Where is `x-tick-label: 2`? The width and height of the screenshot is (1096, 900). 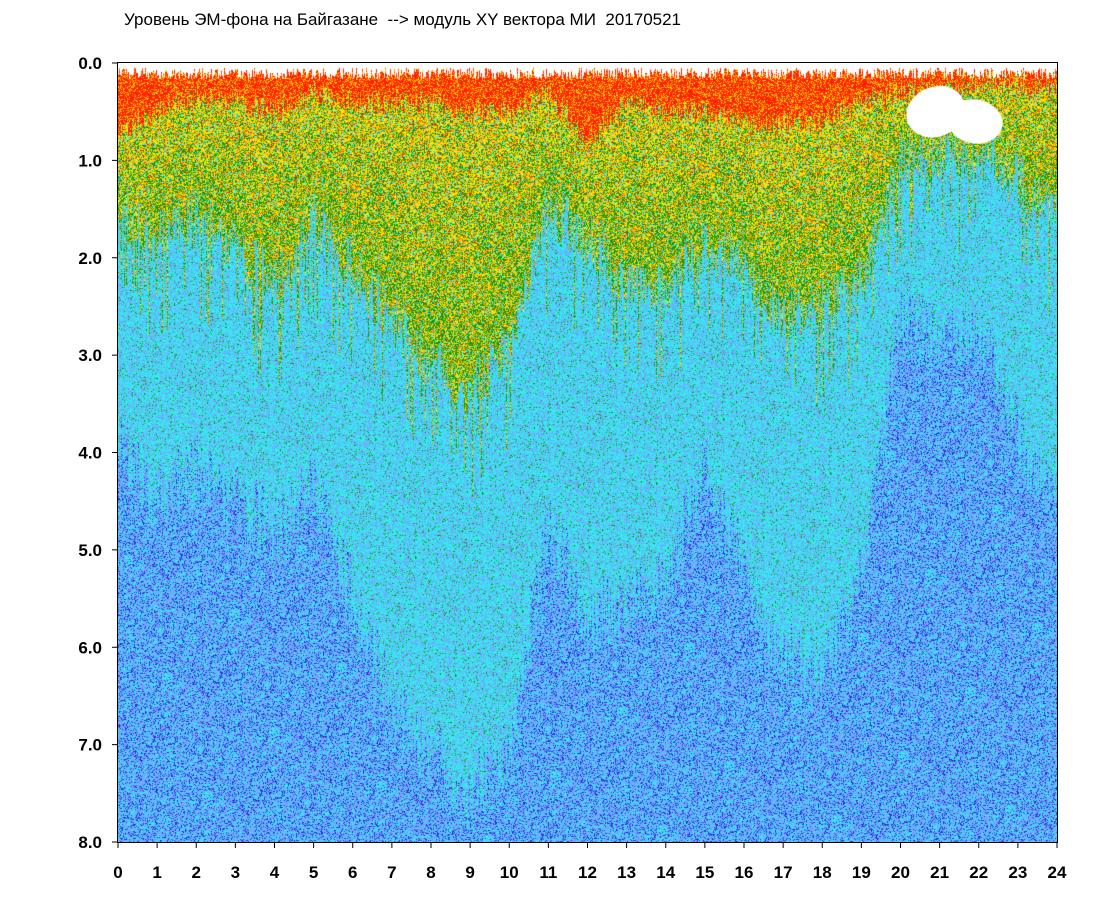 x-tick-label: 2 is located at coordinates (196, 872).